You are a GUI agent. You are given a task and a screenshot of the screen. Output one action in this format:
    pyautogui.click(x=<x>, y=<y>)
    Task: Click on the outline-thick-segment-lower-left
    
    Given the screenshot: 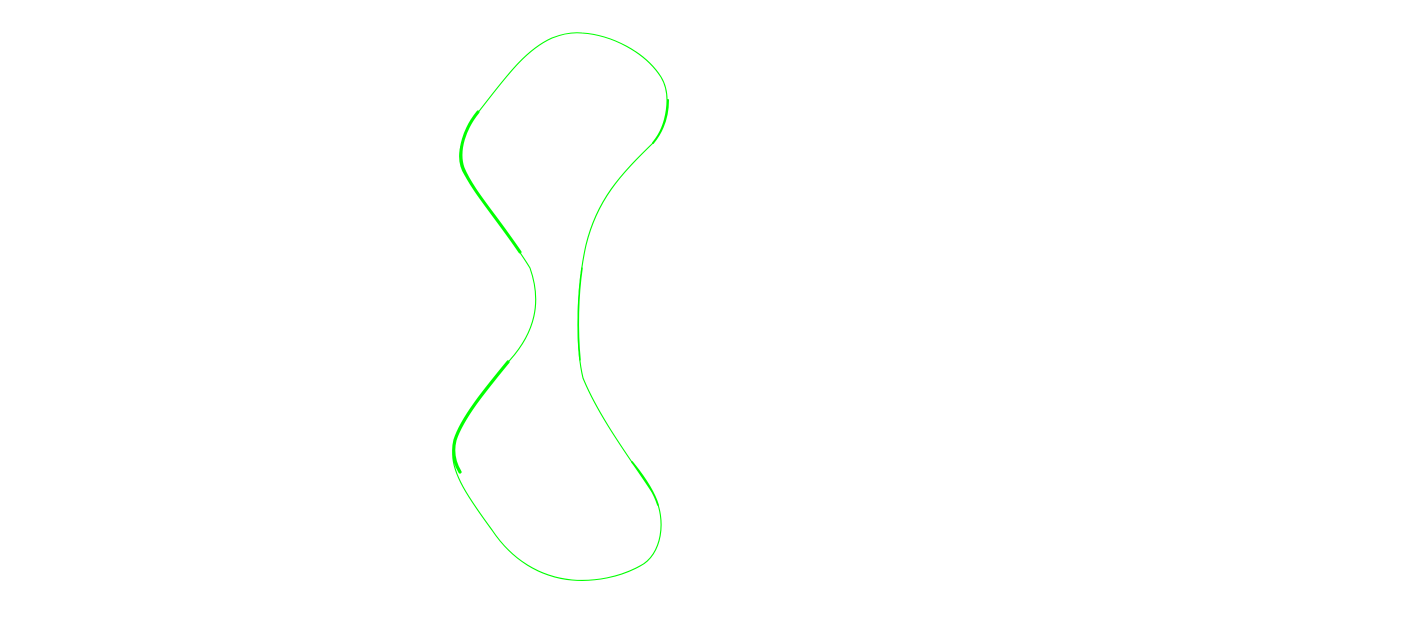 What is the action you would take?
    pyautogui.click(x=481, y=417)
    